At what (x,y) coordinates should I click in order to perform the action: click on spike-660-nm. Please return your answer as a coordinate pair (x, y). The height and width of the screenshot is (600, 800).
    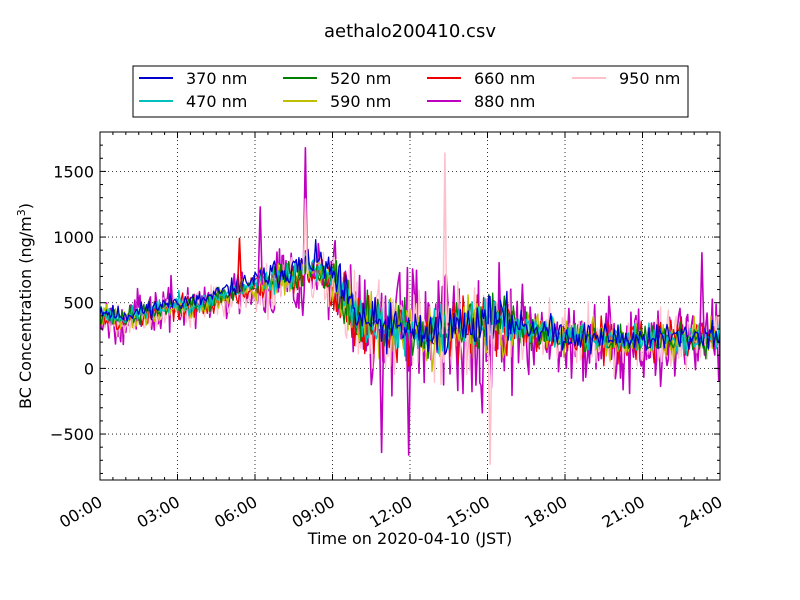
    Looking at the image, I should click on (239, 265).